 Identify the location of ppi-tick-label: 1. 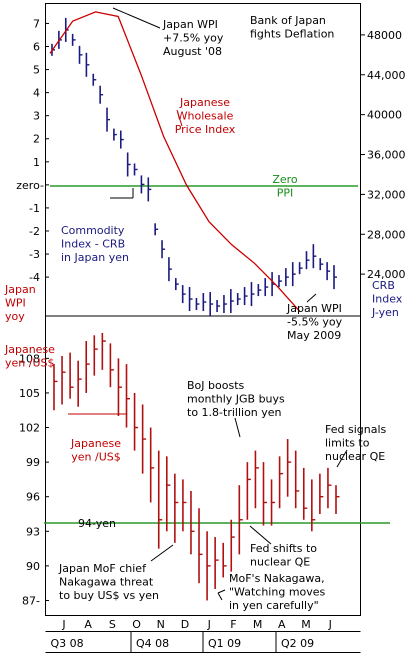
(36, 162).